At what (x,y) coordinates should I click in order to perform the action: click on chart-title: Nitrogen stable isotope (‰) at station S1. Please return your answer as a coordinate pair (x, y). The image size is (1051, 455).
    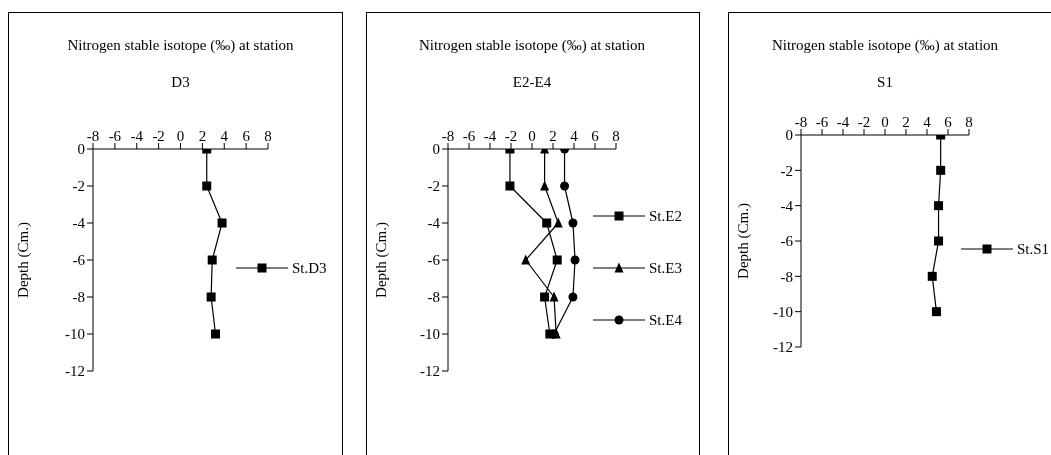
    Looking at the image, I should click on (885, 63).